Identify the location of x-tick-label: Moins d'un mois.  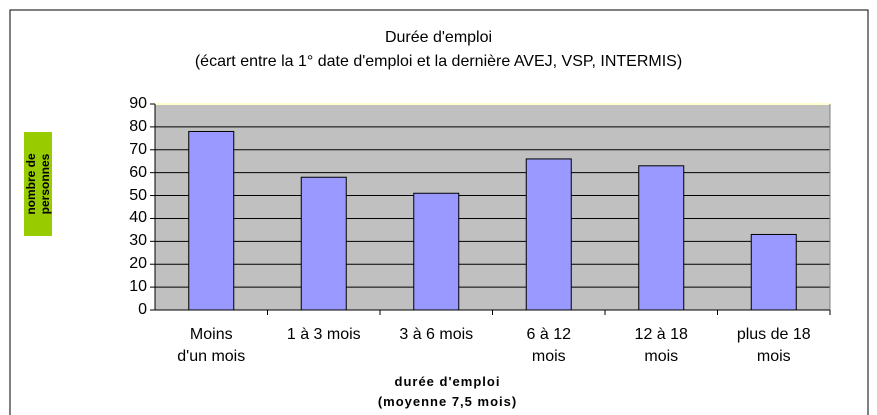
(211, 345).